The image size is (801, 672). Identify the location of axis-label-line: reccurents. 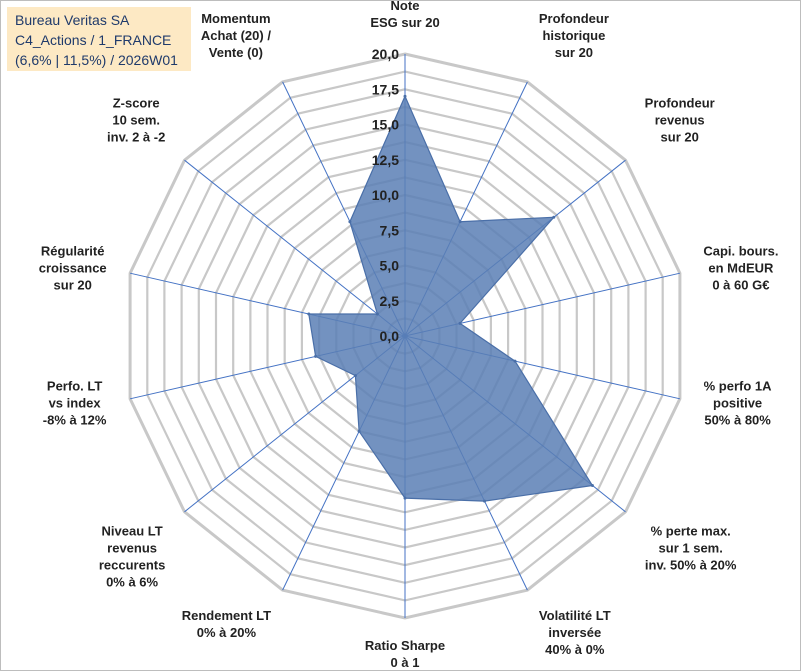
(132, 565).